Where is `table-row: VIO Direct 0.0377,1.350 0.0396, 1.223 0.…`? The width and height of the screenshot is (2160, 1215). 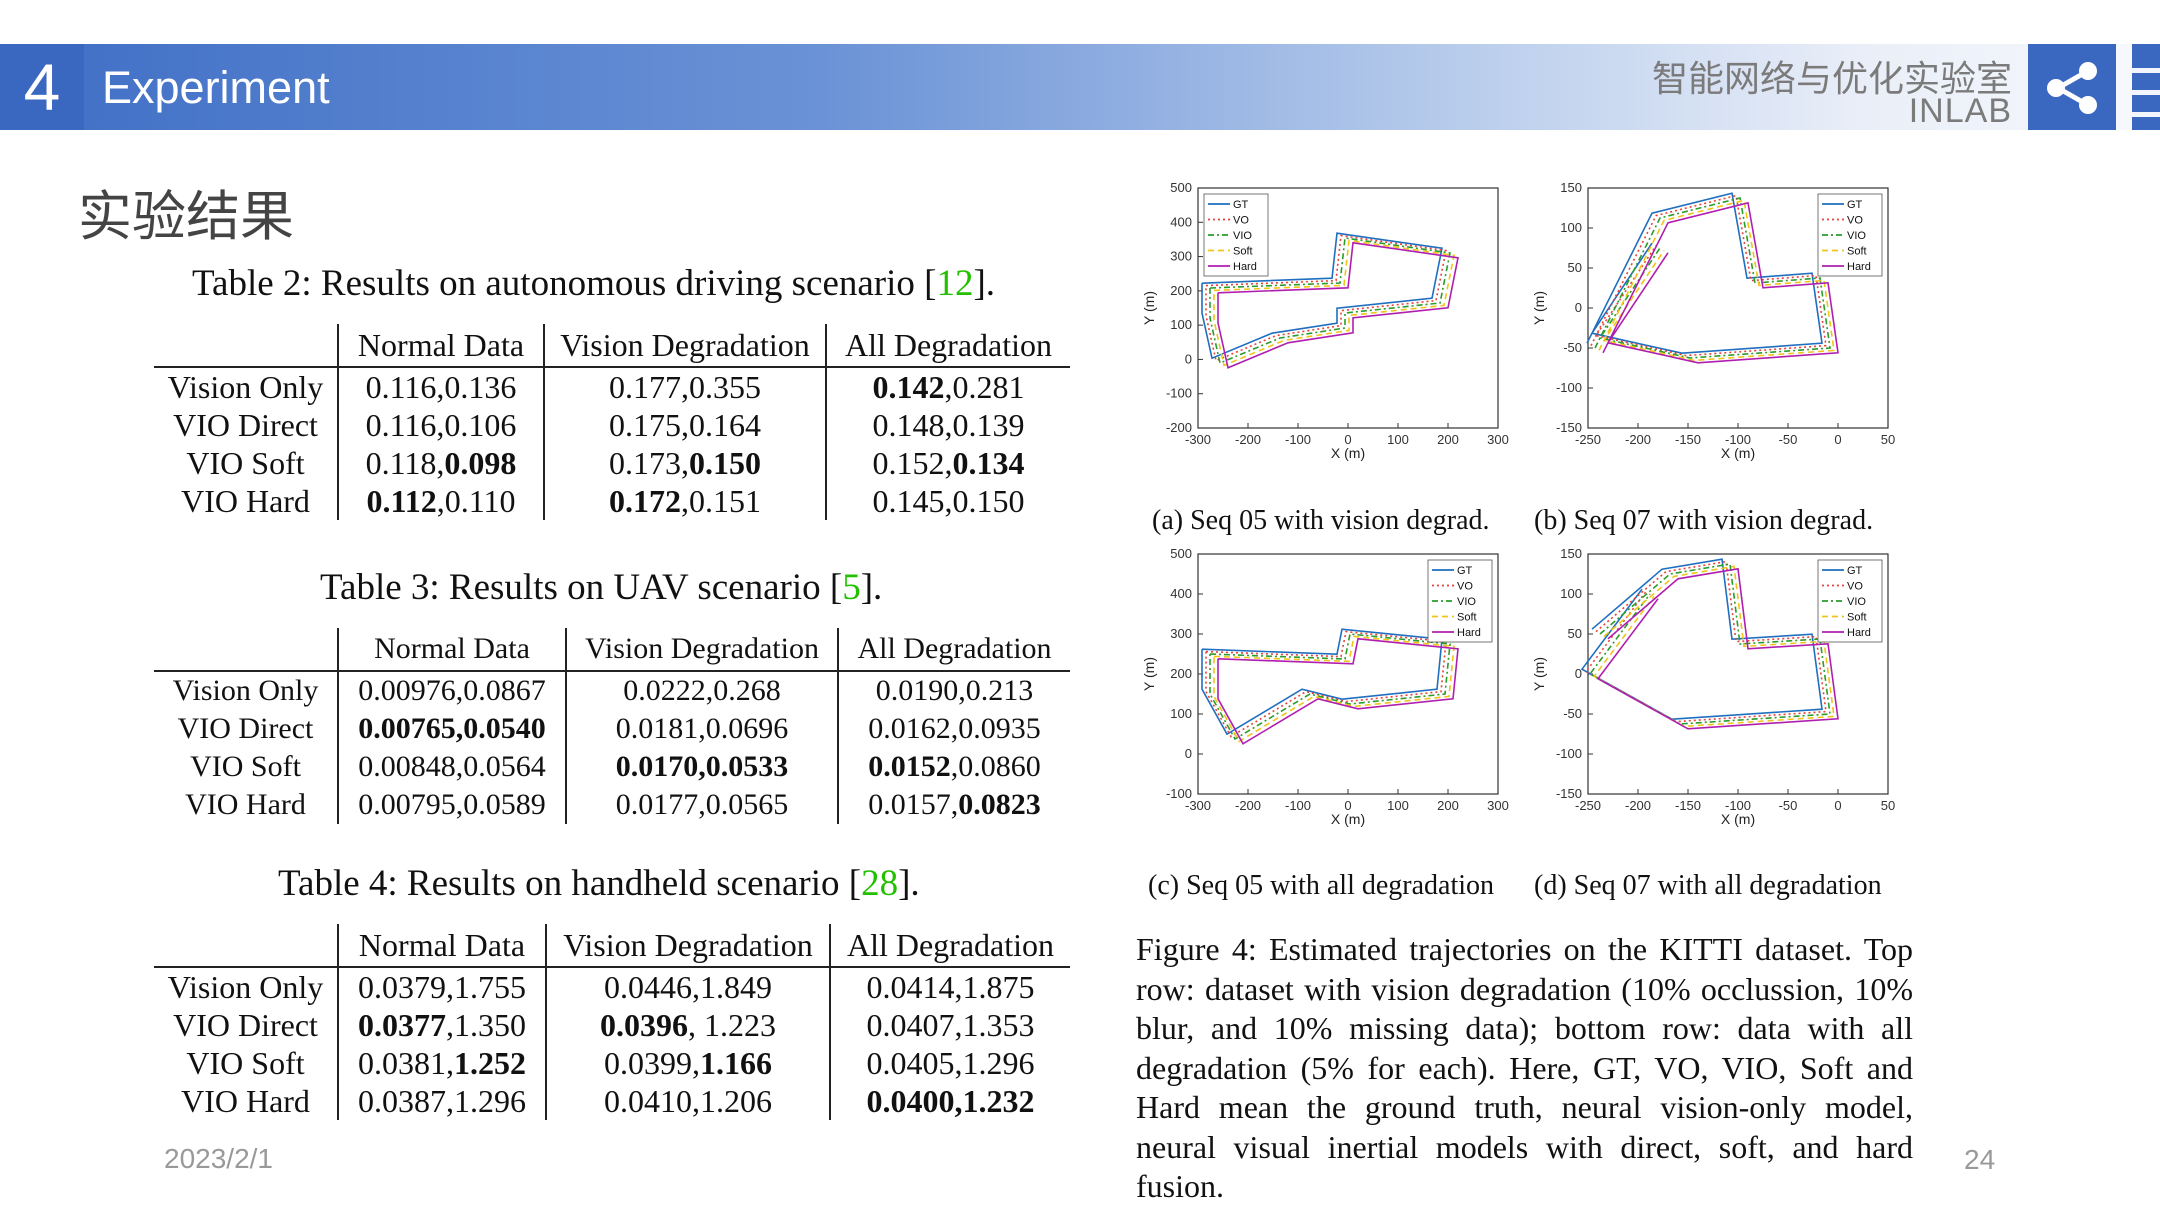
table-row: VIO Direct 0.0377,1.350 0.0396, 1.223 0.… is located at coordinates (612, 1025).